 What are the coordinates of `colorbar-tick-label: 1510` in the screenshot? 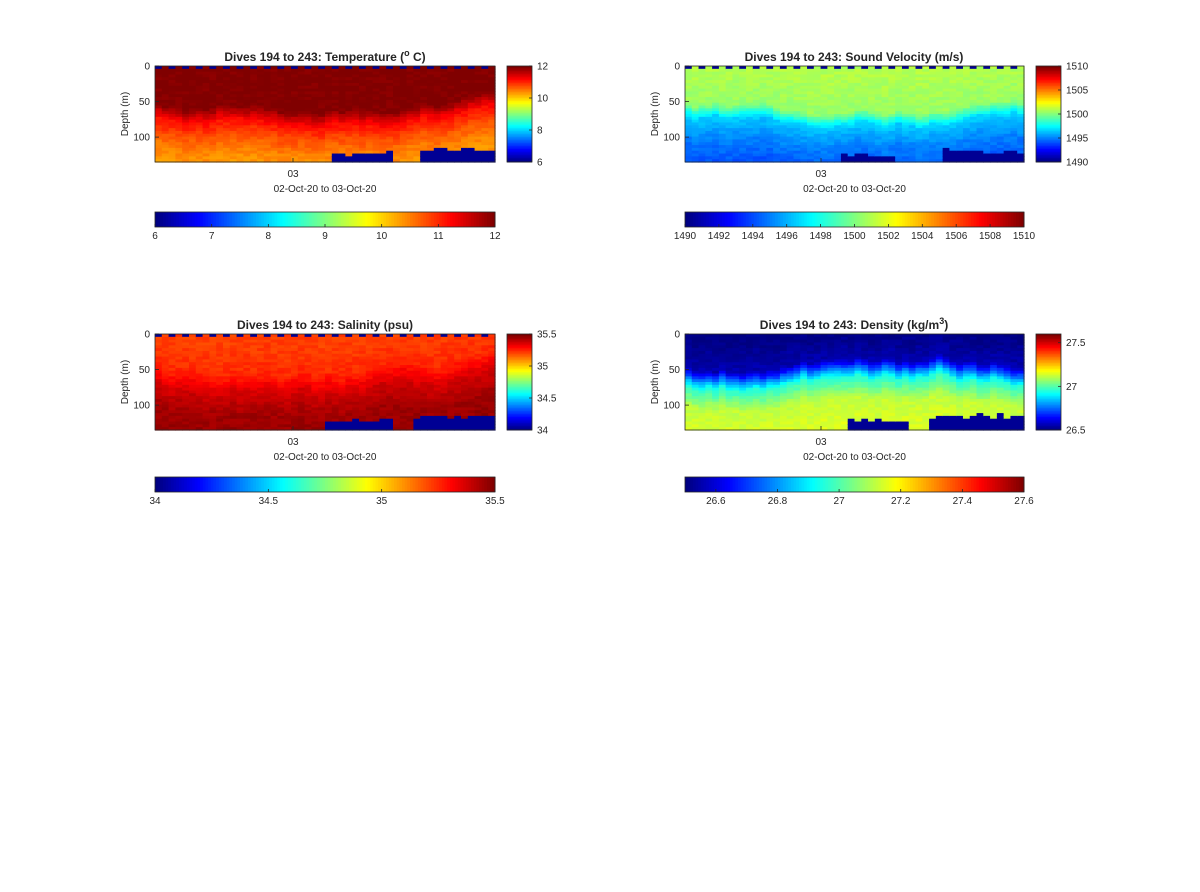 It's located at (1024, 236).